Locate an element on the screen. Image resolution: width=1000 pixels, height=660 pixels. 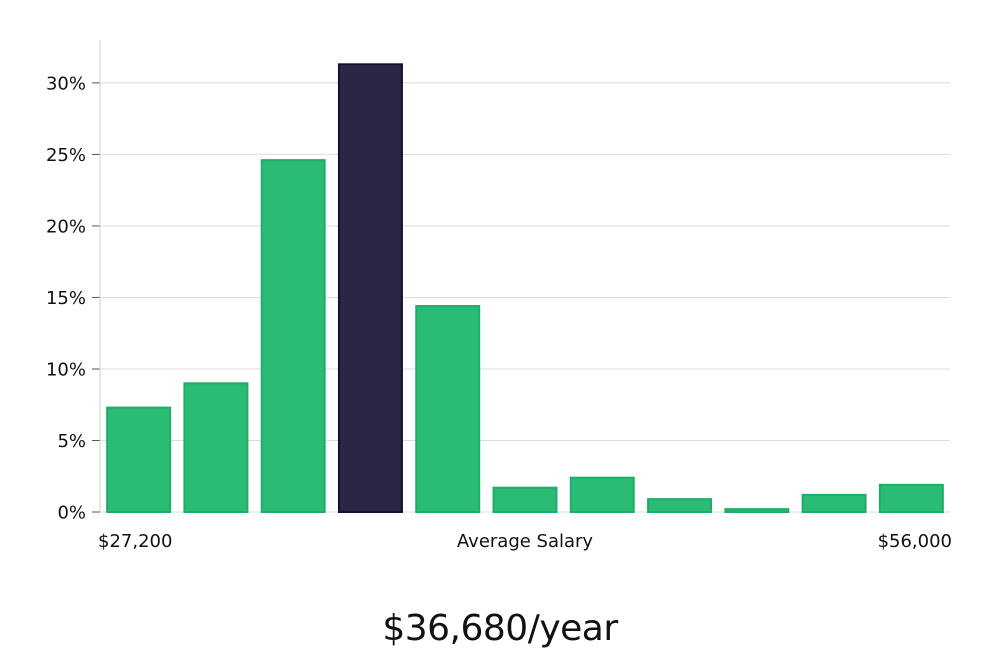
y-tick-label: 25% is located at coordinates (66, 155).